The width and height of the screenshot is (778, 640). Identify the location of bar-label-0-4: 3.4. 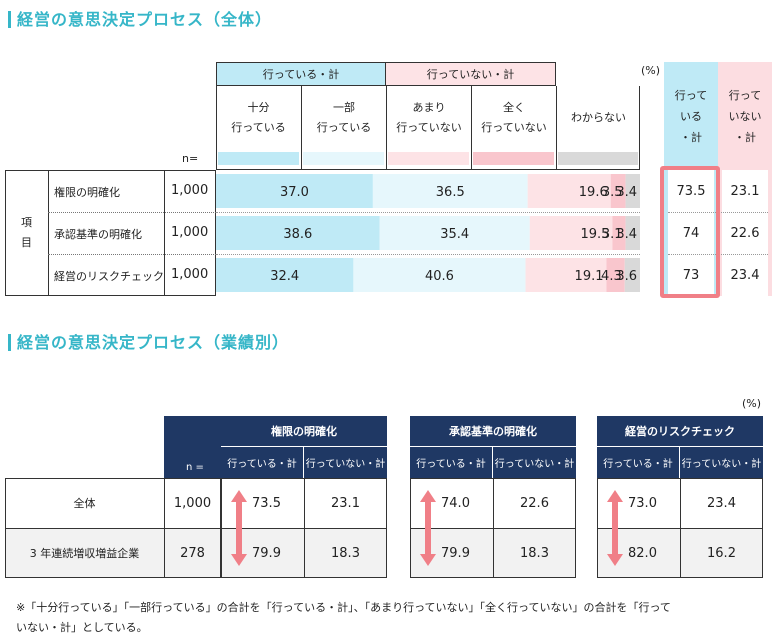
(626, 192).